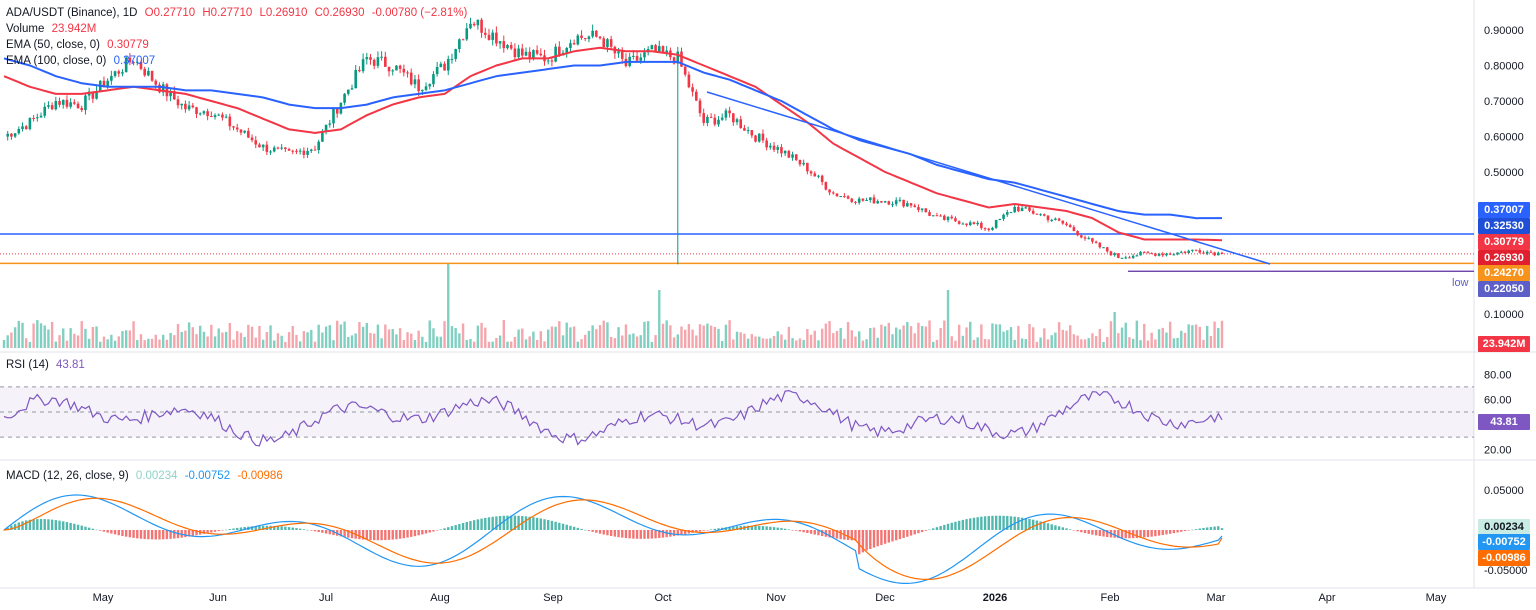 The image size is (1536, 610). I want to click on ema100-label: EMA (100, close, 0), so click(56, 61).